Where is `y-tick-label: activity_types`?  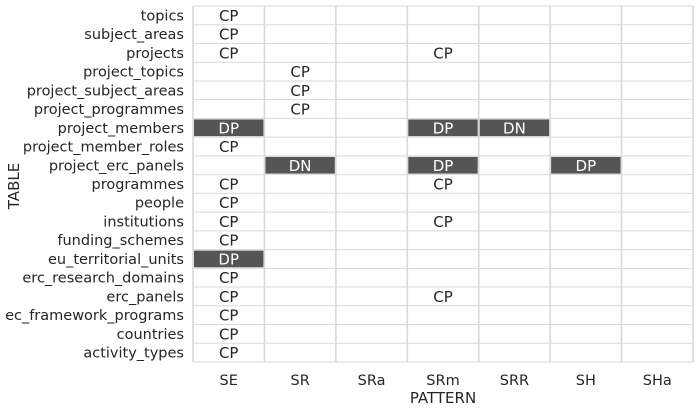
y-tick-label: activity_types is located at coordinates (133, 354).